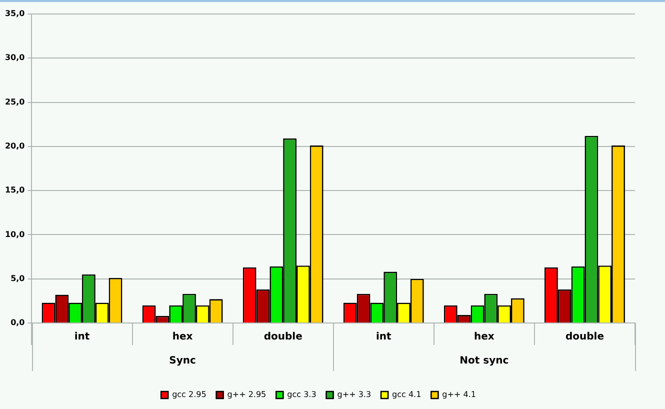  I want to click on y-tick-label: 20,0, so click(15, 146).